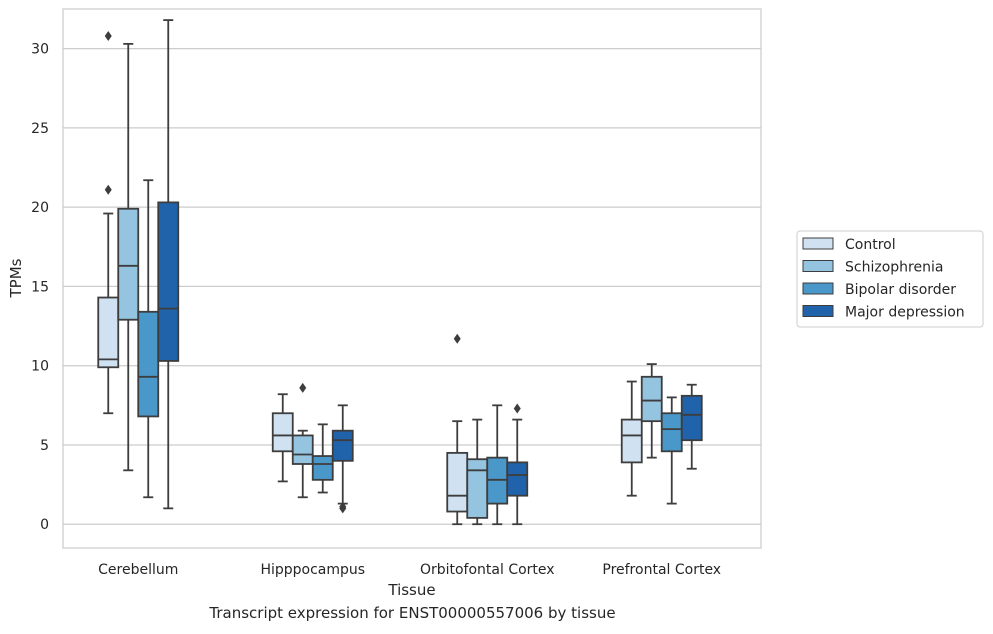 This screenshot has height=634, width=993. What do you see at coordinates (487, 570) in the screenshot?
I see `x-tick-label: Orbitofontal Cortex` at bounding box center [487, 570].